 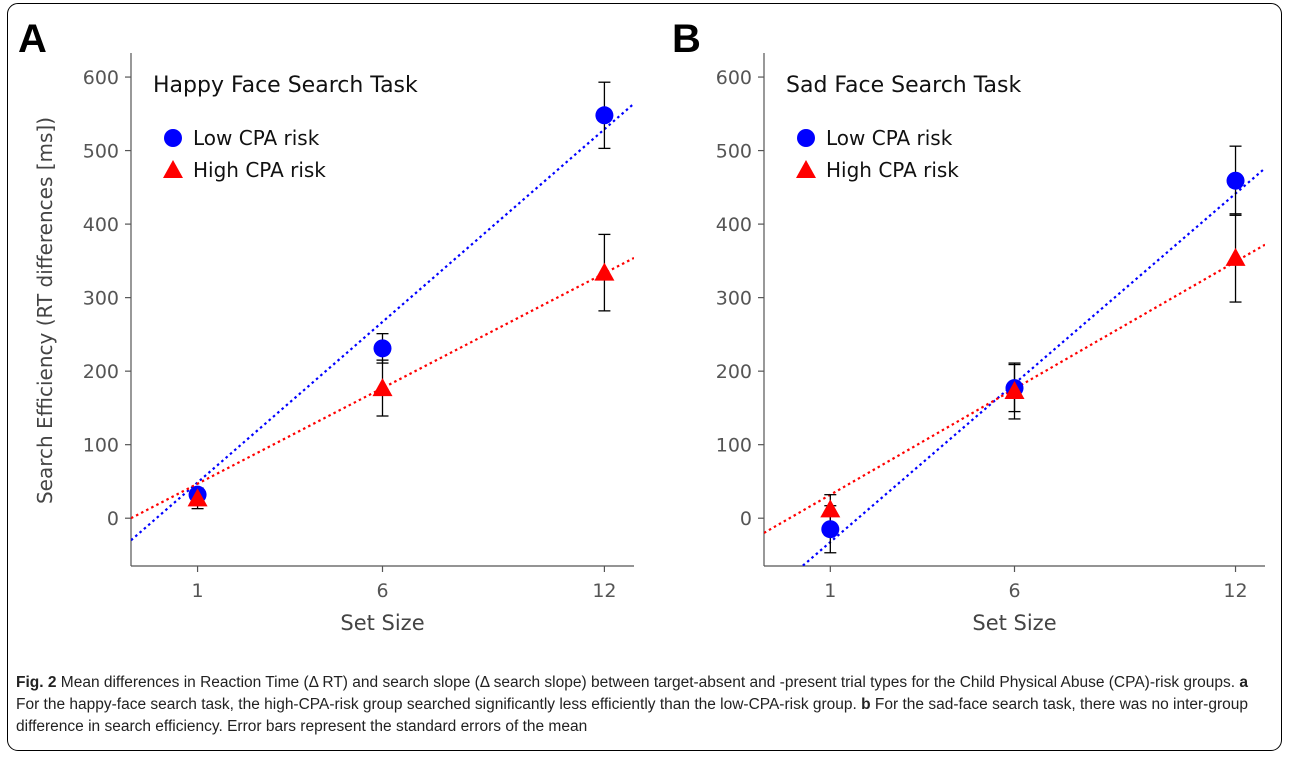 What do you see at coordinates (866, 704) in the screenshot?
I see `caption-label-b: b` at bounding box center [866, 704].